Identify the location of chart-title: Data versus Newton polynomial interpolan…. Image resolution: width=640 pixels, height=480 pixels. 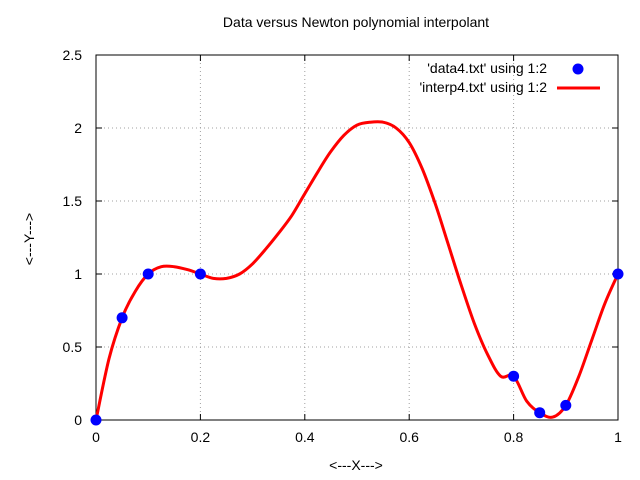
(356, 22).